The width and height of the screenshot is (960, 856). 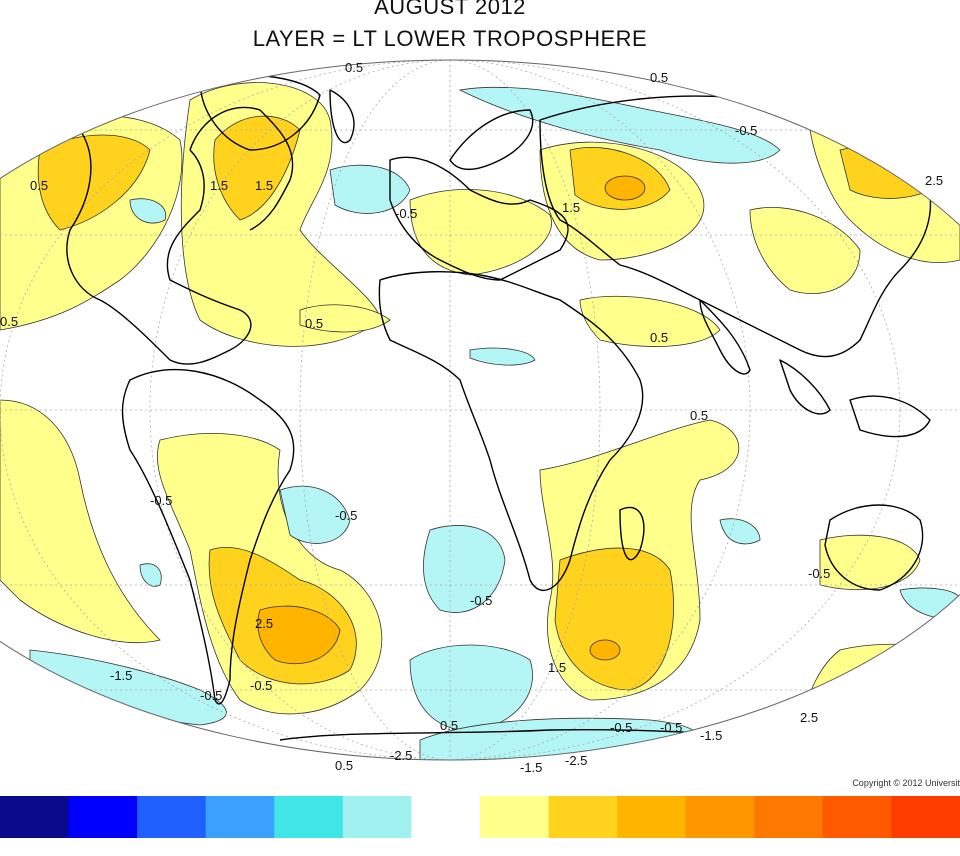 I want to click on color-scale-bar, so click(x=480, y=817).